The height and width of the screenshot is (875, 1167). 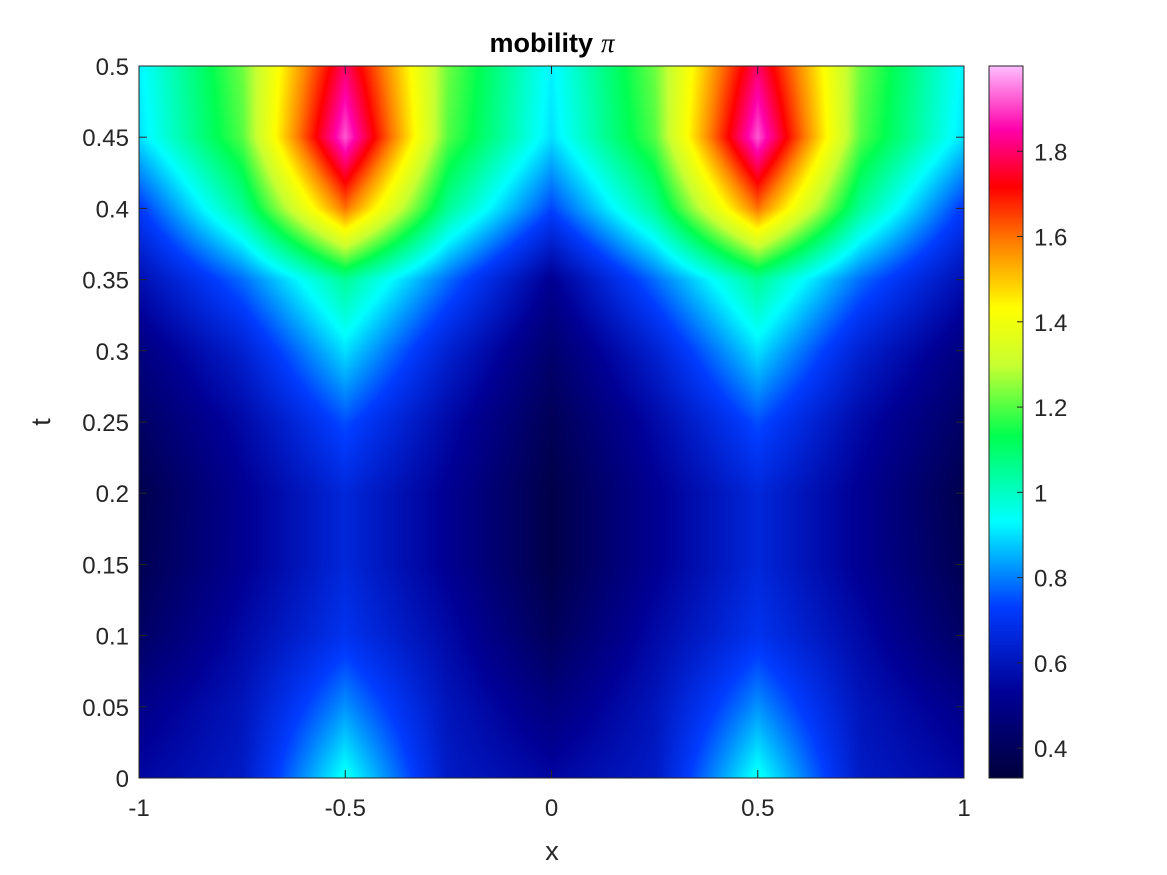 I want to click on x-tick-label: -0.5, so click(x=345, y=808).